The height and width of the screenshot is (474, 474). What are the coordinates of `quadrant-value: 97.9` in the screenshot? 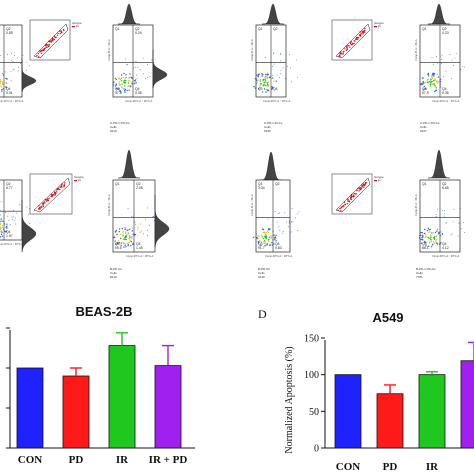 It's located at (425, 93).